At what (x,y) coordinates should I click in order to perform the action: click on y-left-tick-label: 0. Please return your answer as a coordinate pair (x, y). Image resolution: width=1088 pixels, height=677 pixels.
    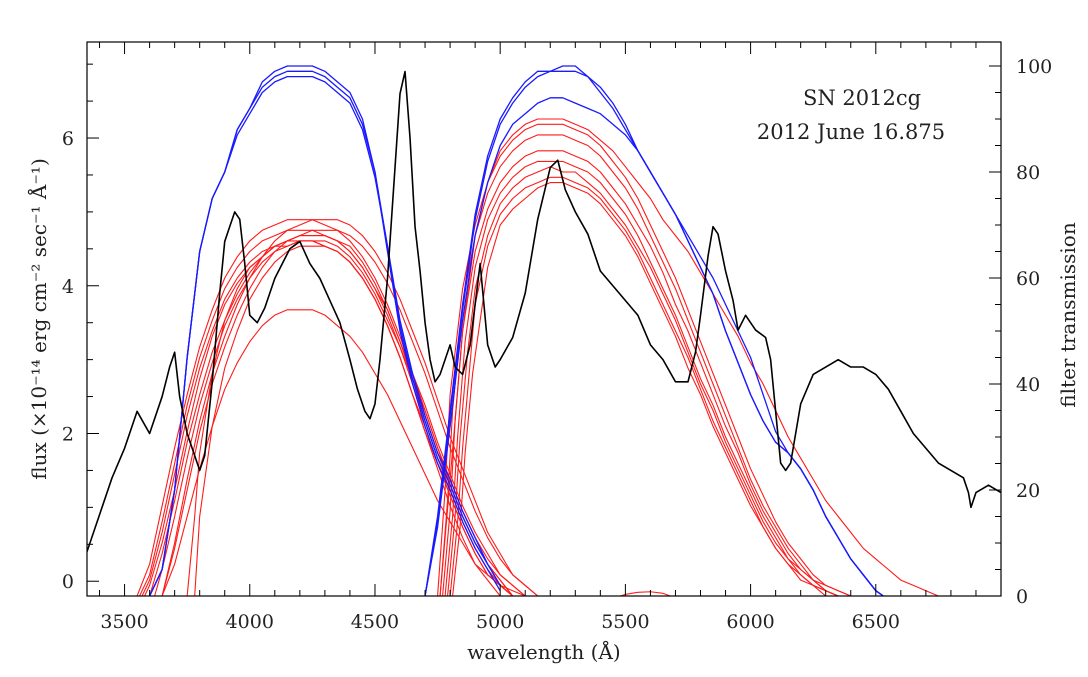
    Looking at the image, I should click on (68, 582).